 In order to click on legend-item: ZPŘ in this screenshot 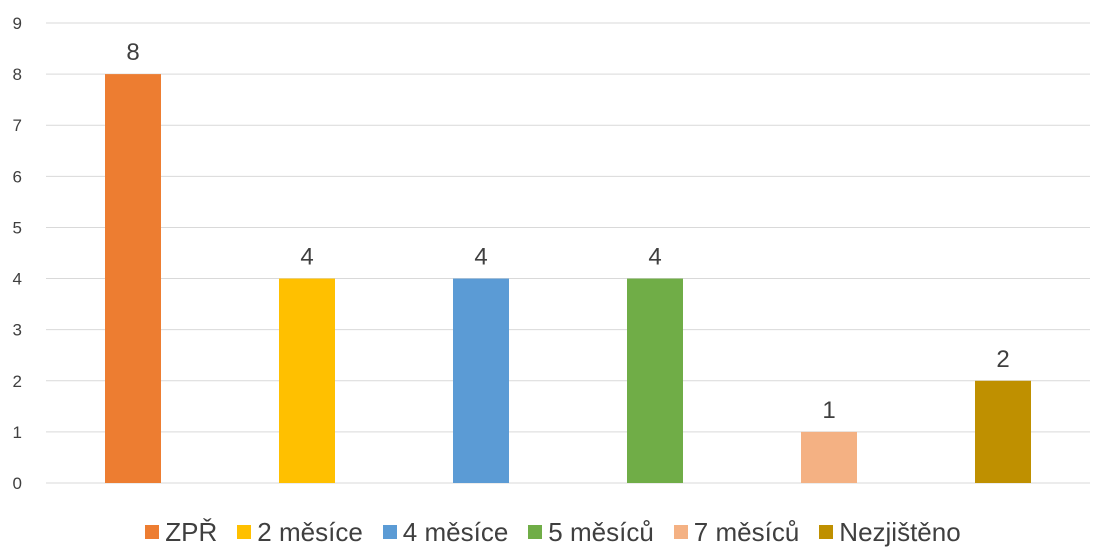, I will do `click(181, 532)`.